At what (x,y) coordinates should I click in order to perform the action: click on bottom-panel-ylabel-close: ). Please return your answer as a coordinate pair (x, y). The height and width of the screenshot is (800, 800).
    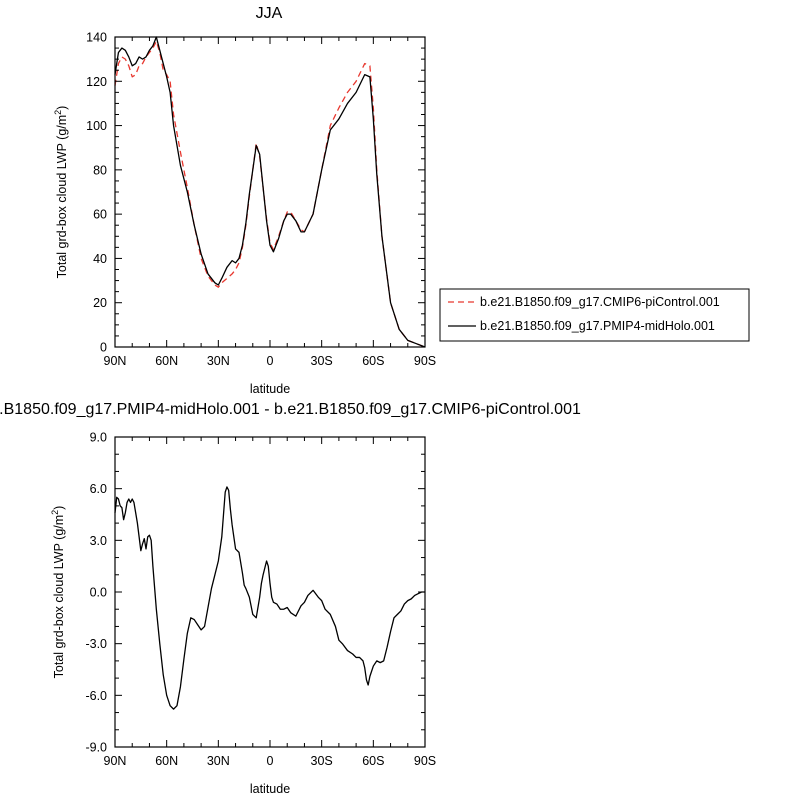
    Looking at the image, I should click on (59, 508).